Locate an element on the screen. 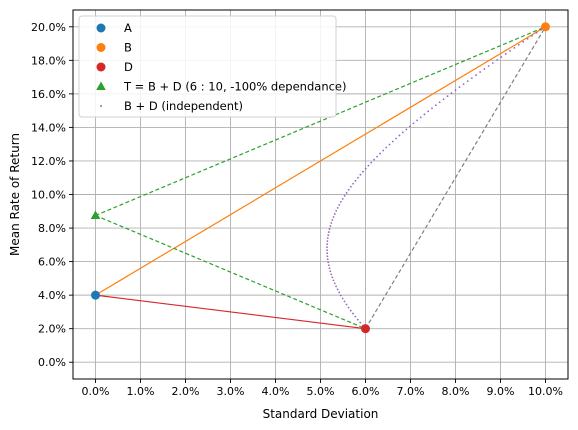 The image size is (578, 430). x-tick-label: 4.0% is located at coordinates (276, 391).